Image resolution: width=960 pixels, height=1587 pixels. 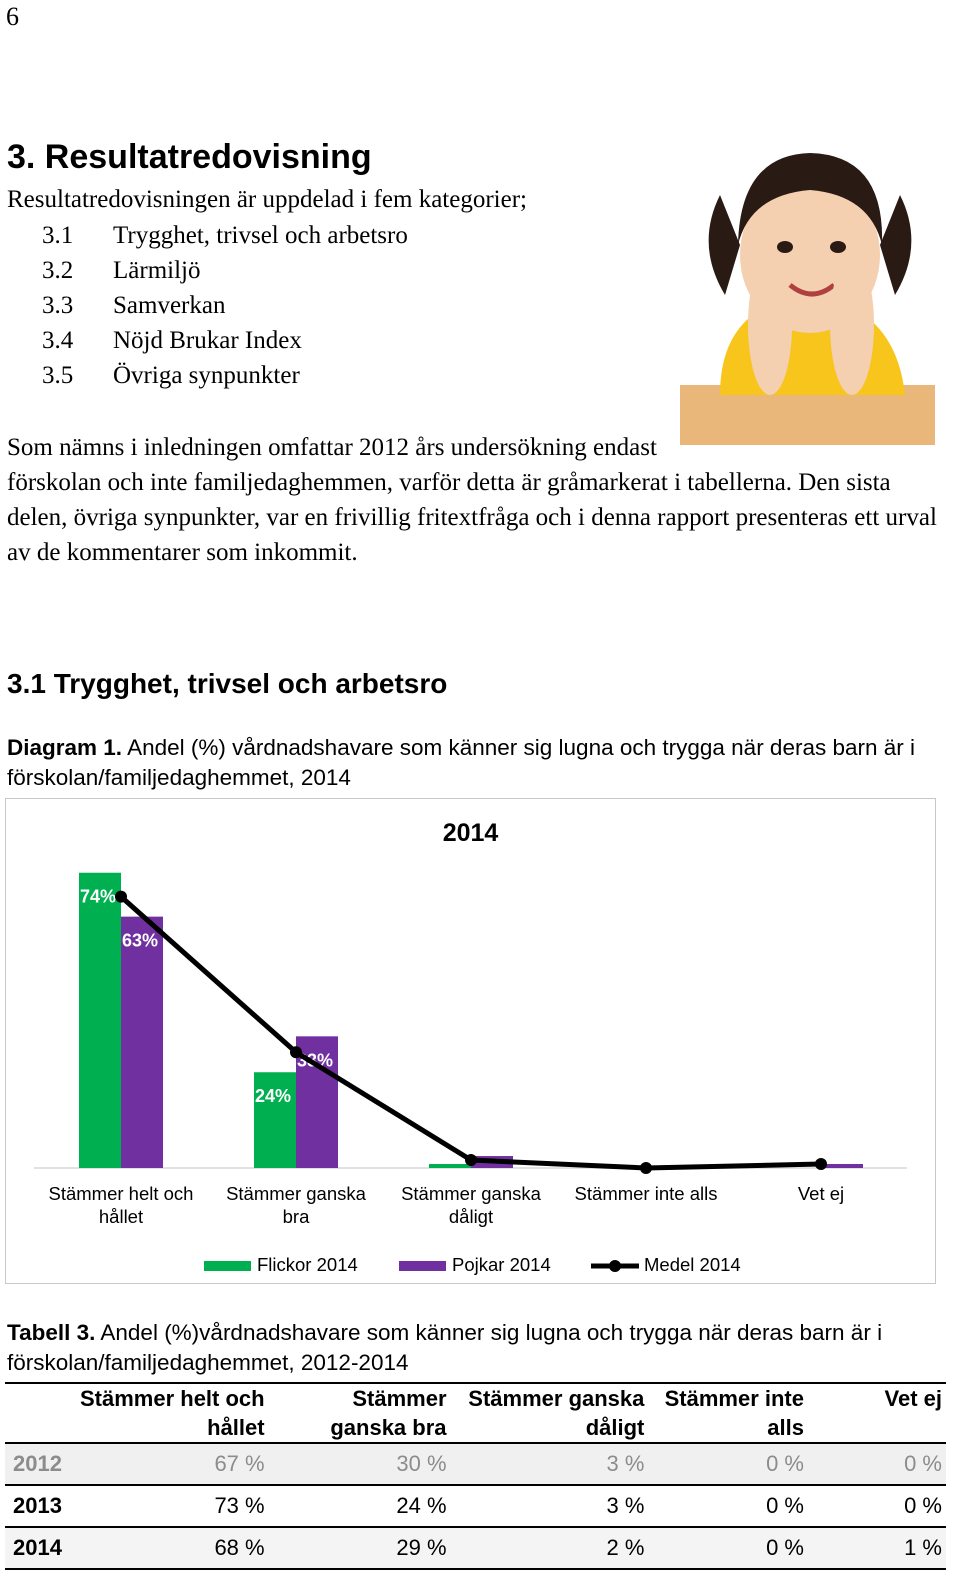 I want to click on x-tick-label: Stämmer inte alls, so click(x=646, y=1193).